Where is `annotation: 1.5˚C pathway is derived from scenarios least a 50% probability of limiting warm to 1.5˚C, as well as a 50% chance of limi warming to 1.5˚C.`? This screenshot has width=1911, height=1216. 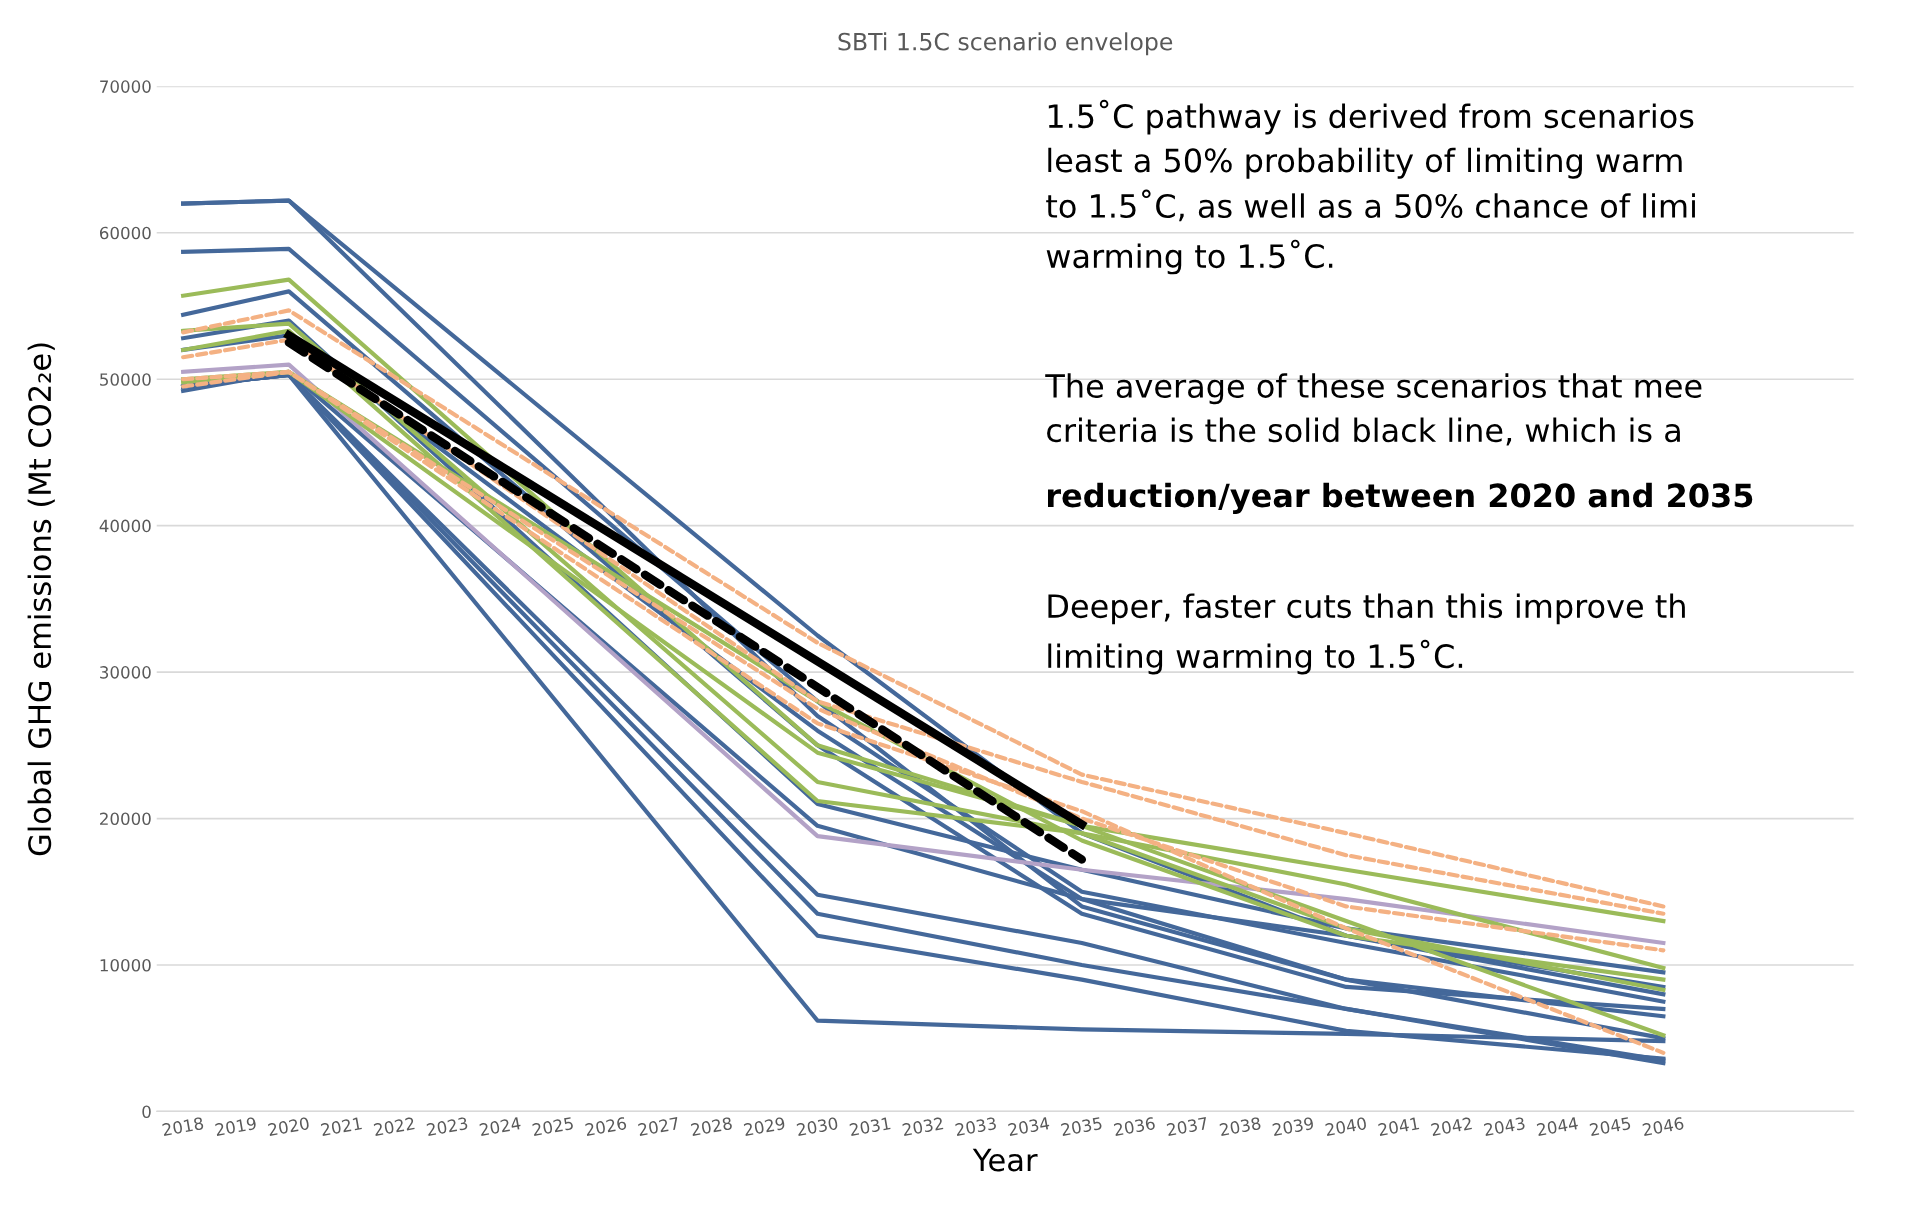
annotation: 1.5˚C pathway is derived from scenarios least a 50% probability of limiting warm to 1.5˚C, as well as a 50% chance of limi warming to 1.5˚C. is located at coordinates (1370, 187).